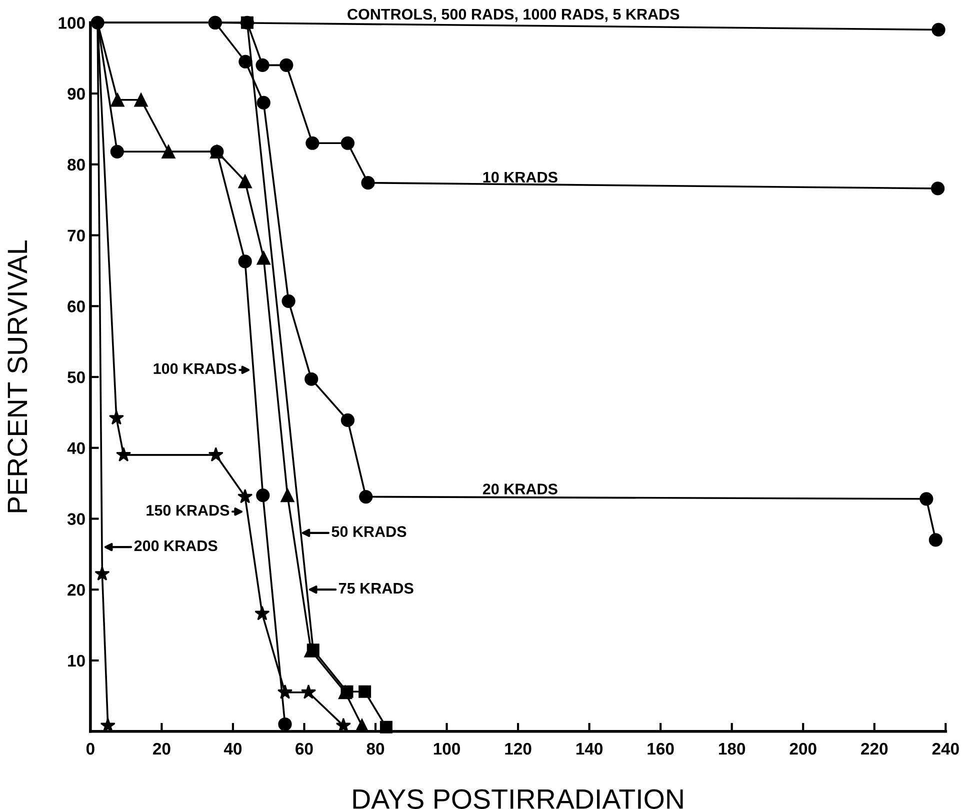 This screenshot has width=962, height=809. Describe the element at coordinates (76, 306) in the screenshot. I see `y-tick-label: 60` at that location.